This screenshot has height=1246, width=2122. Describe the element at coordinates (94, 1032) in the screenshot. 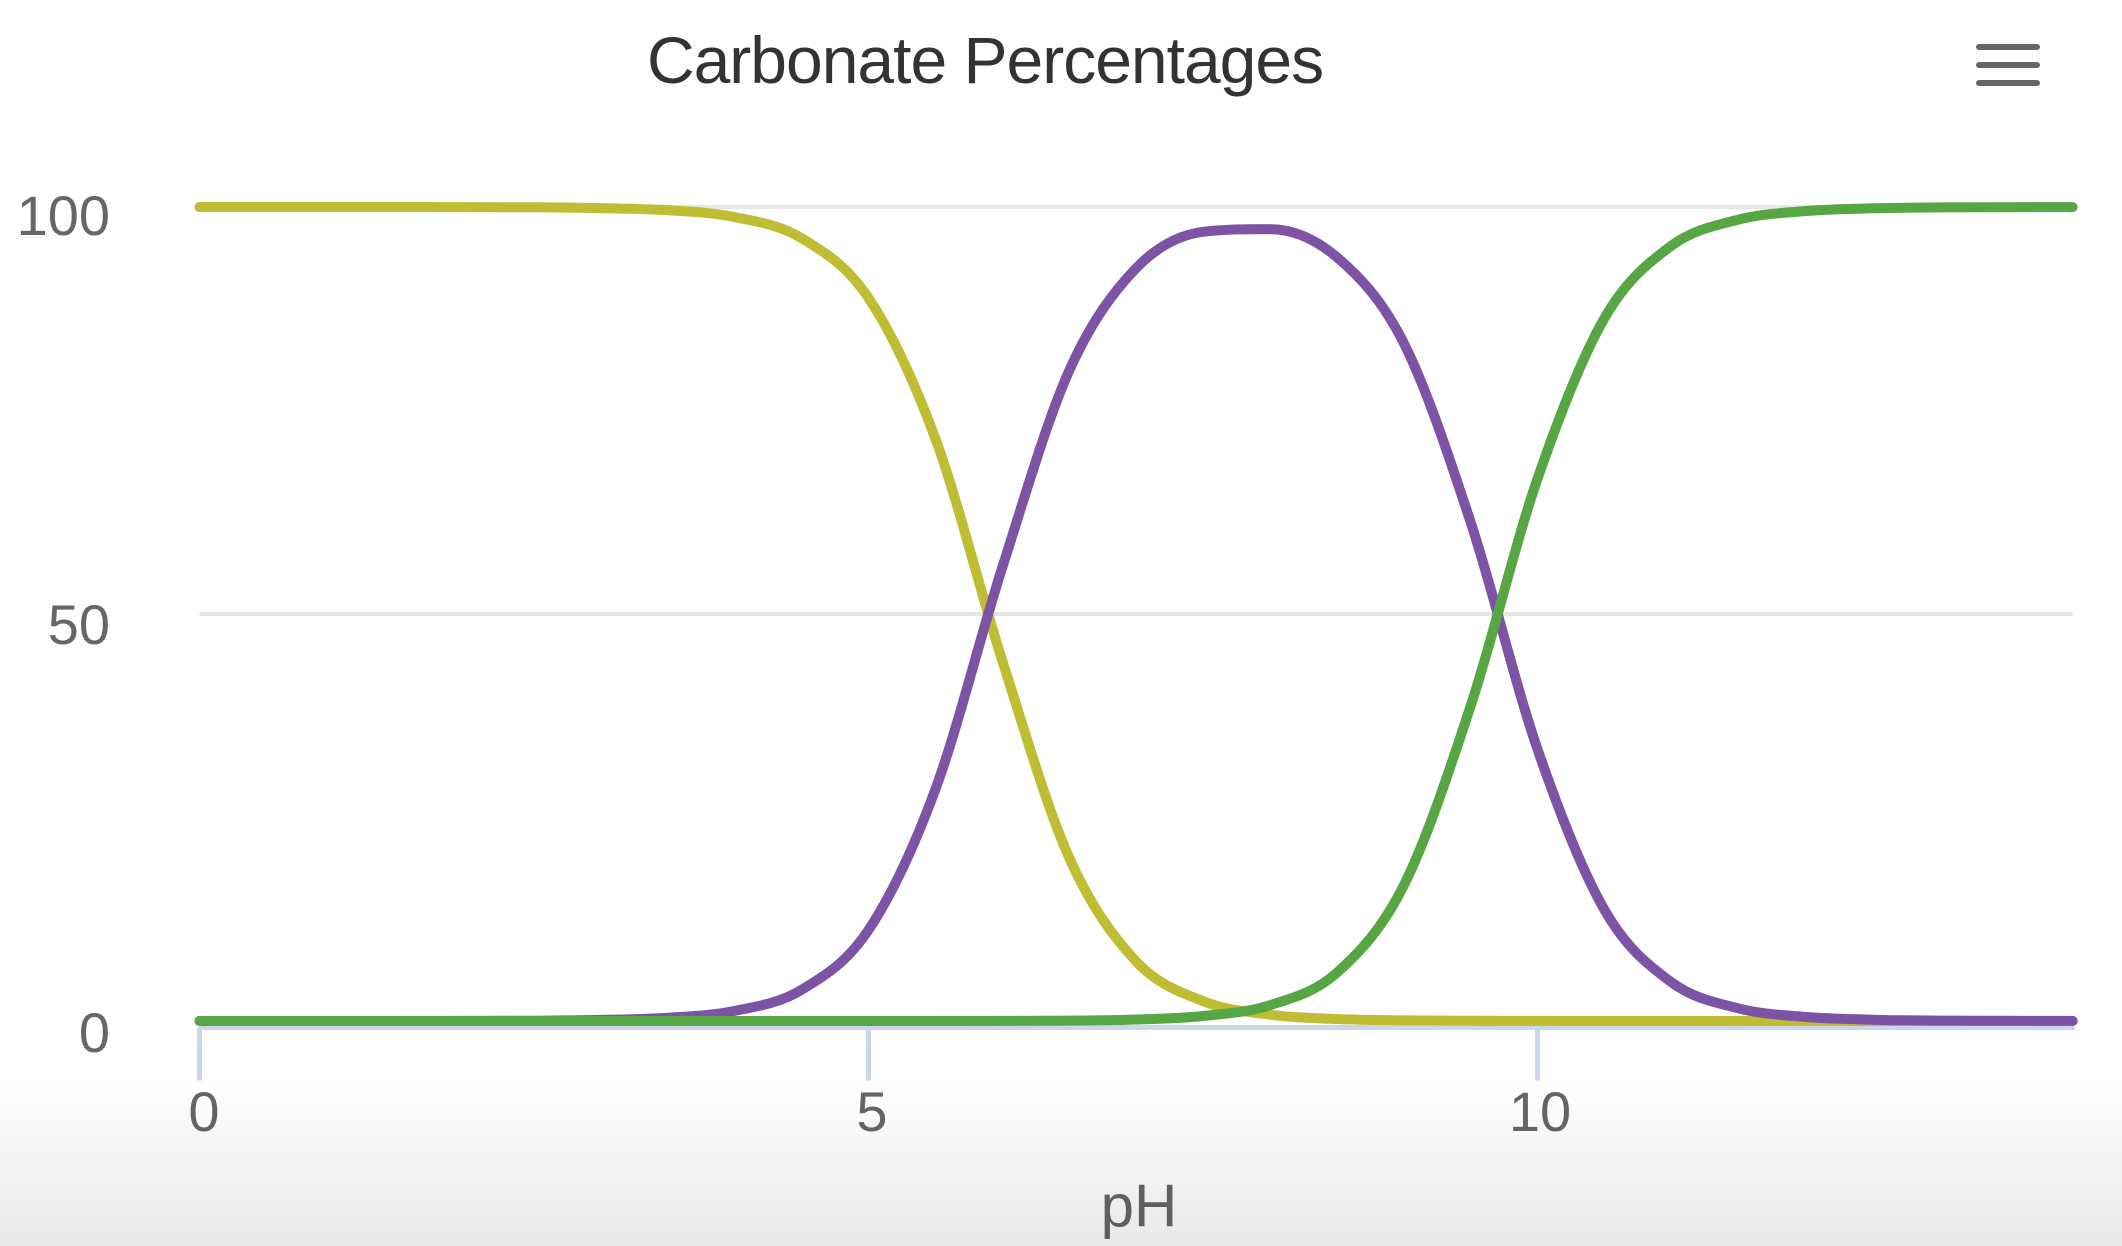

I see `y-axis-label-0: 0` at that location.